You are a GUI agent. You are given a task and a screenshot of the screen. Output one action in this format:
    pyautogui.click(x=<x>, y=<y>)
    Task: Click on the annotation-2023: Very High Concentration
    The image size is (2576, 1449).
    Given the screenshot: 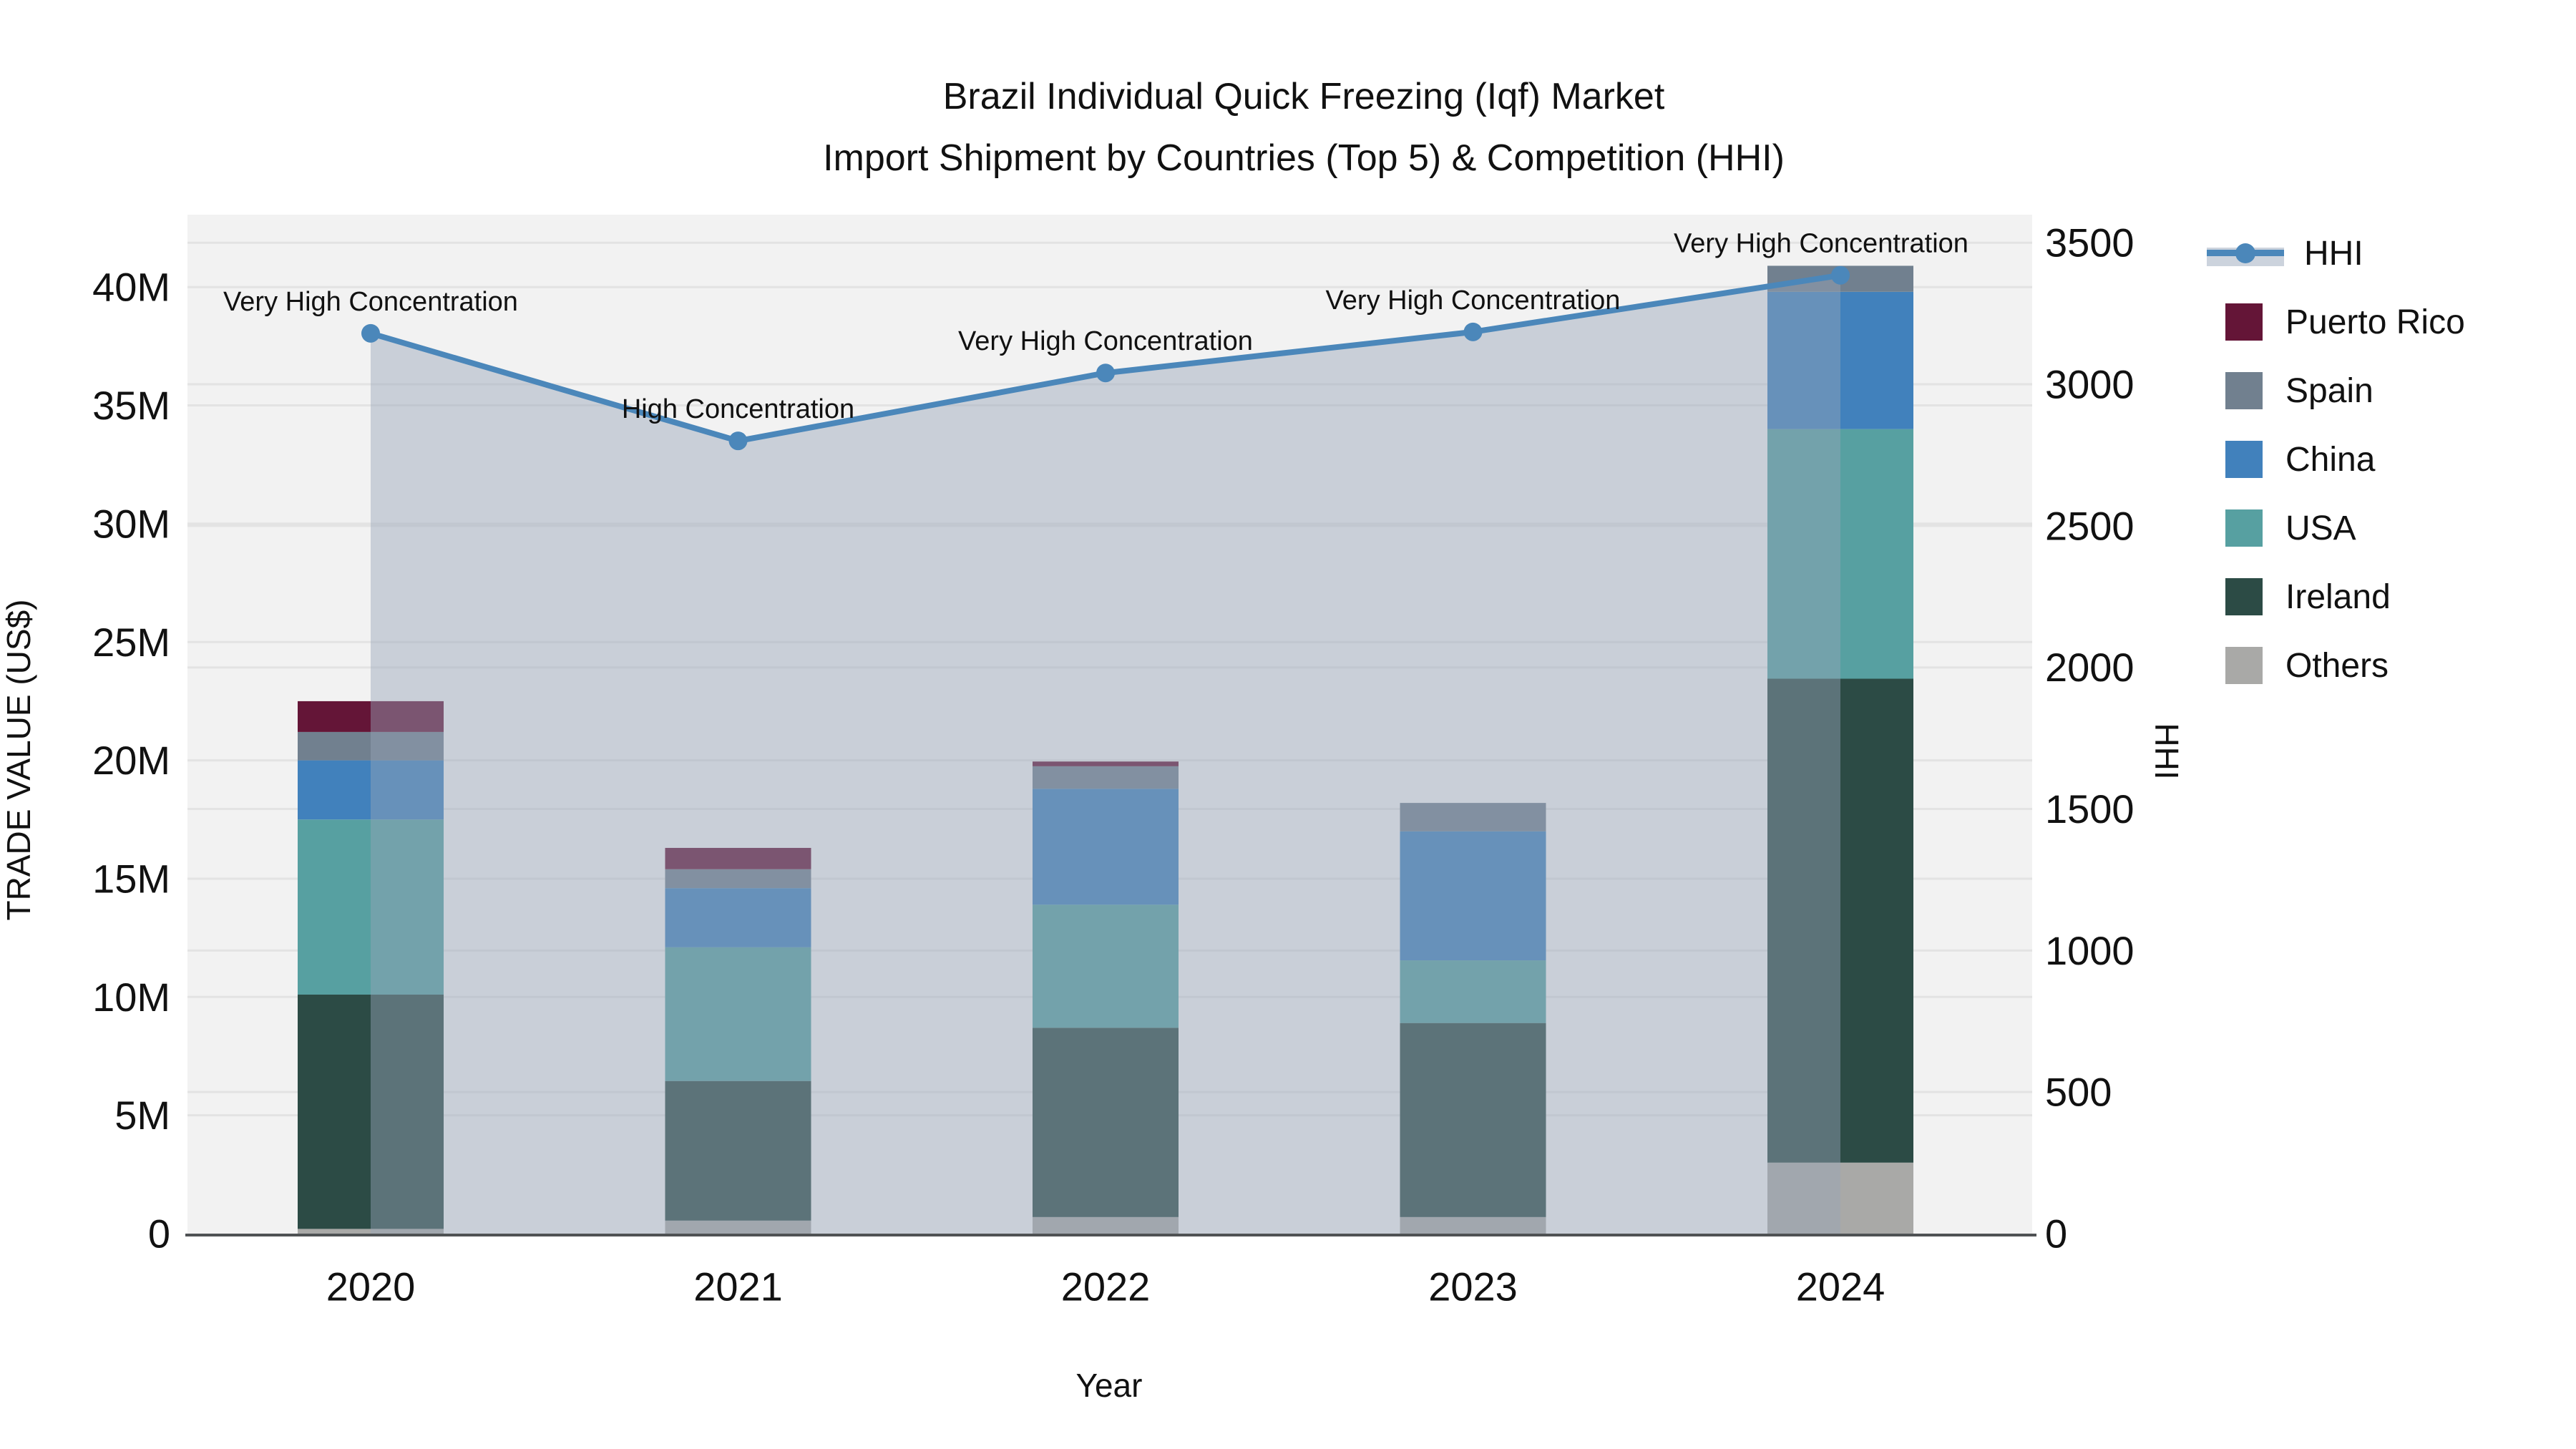 What is the action you would take?
    pyautogui.click(x=1473, y=301)
    